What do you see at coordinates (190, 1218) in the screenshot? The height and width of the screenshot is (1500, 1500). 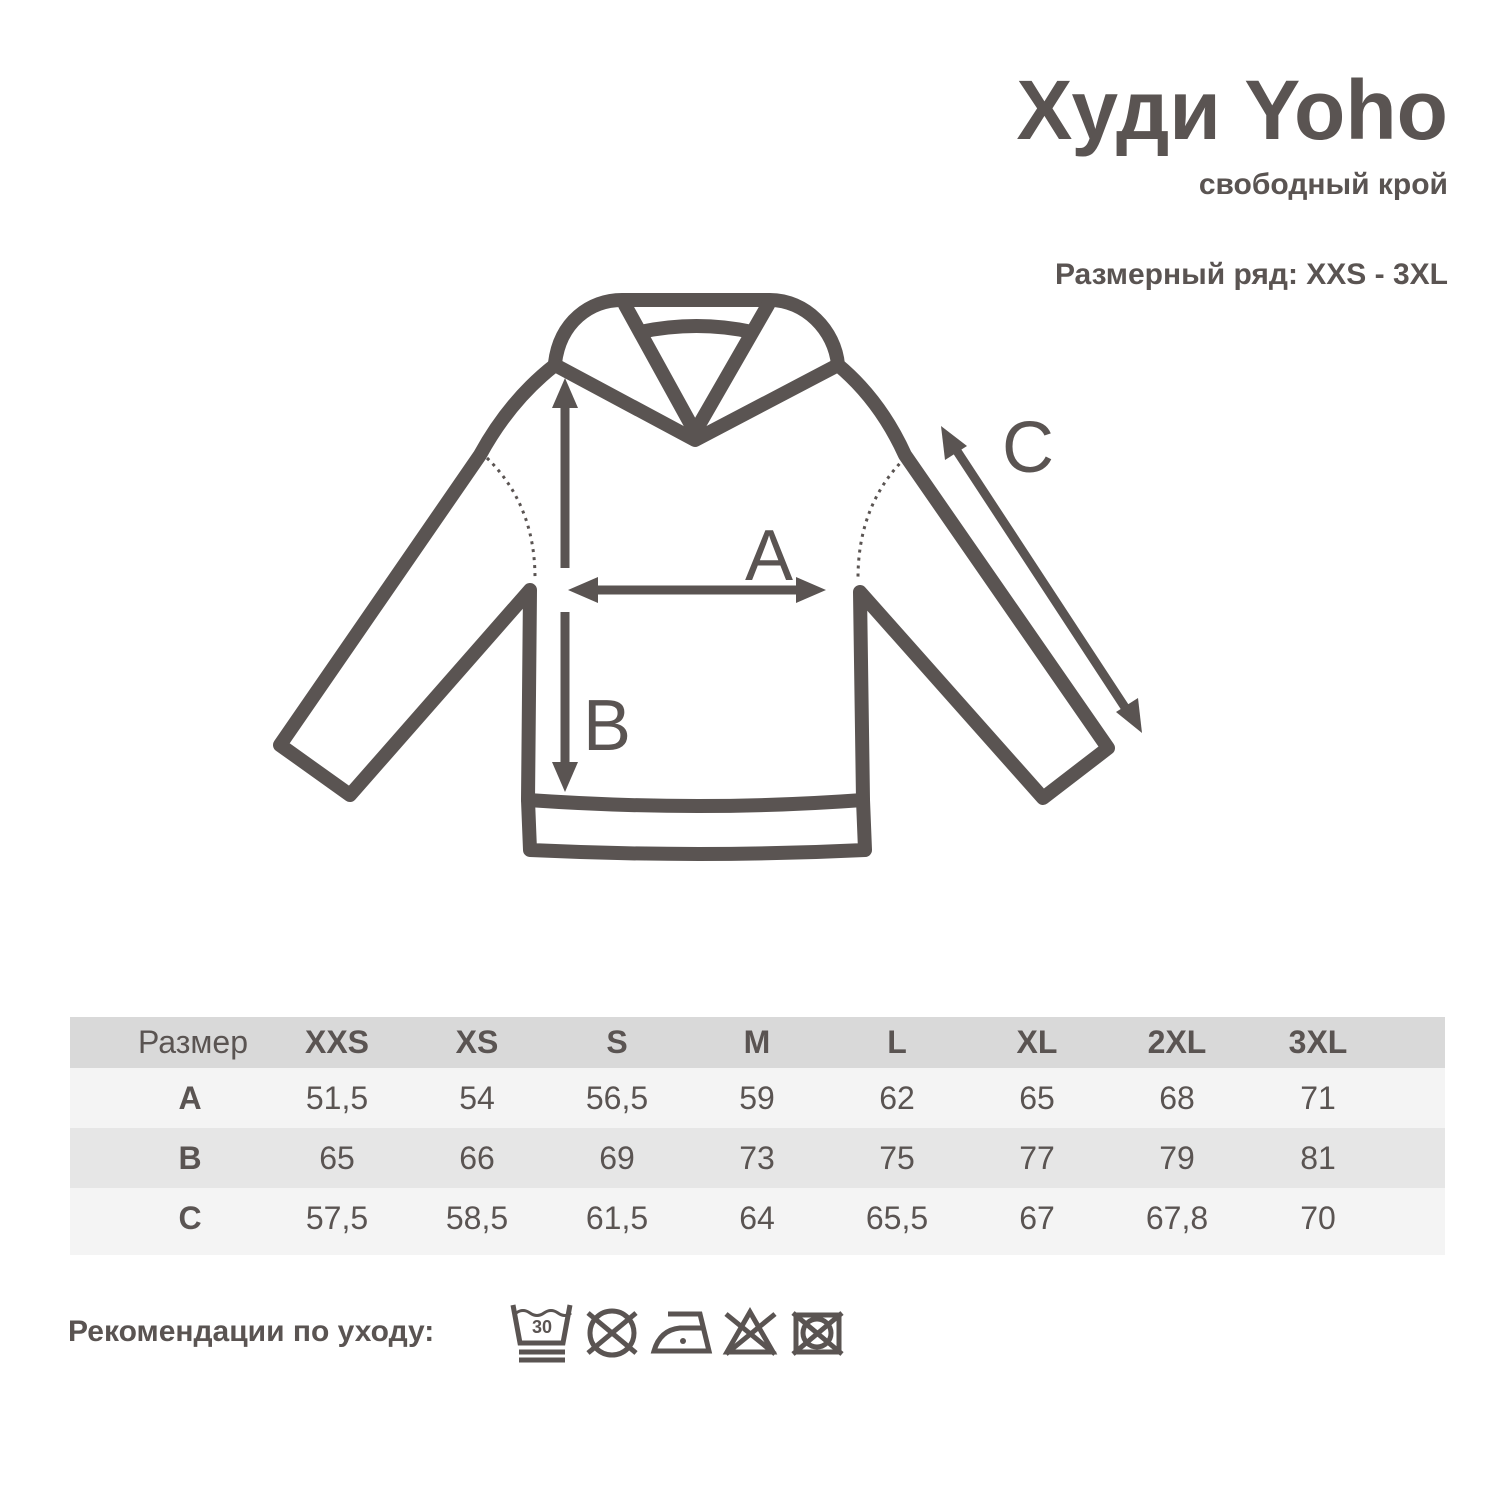 I see `row-label: C` at bounding box center [190, 1218].